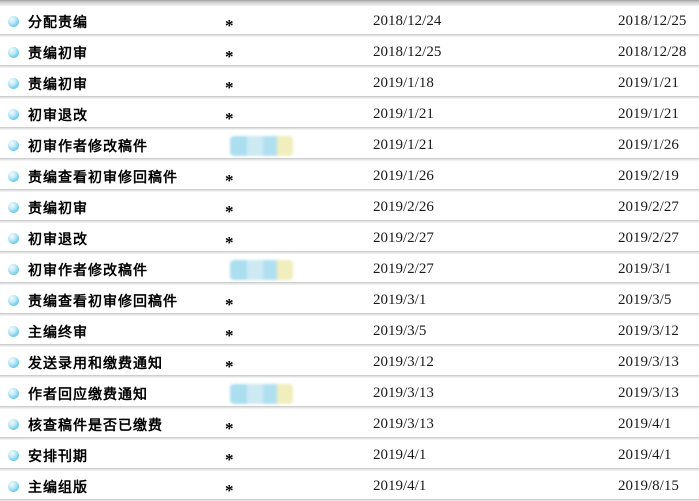  Describe the element at coordinates (652, 393) in the screenshot. I see `end-date-cell: 2019/3/13` at that location.